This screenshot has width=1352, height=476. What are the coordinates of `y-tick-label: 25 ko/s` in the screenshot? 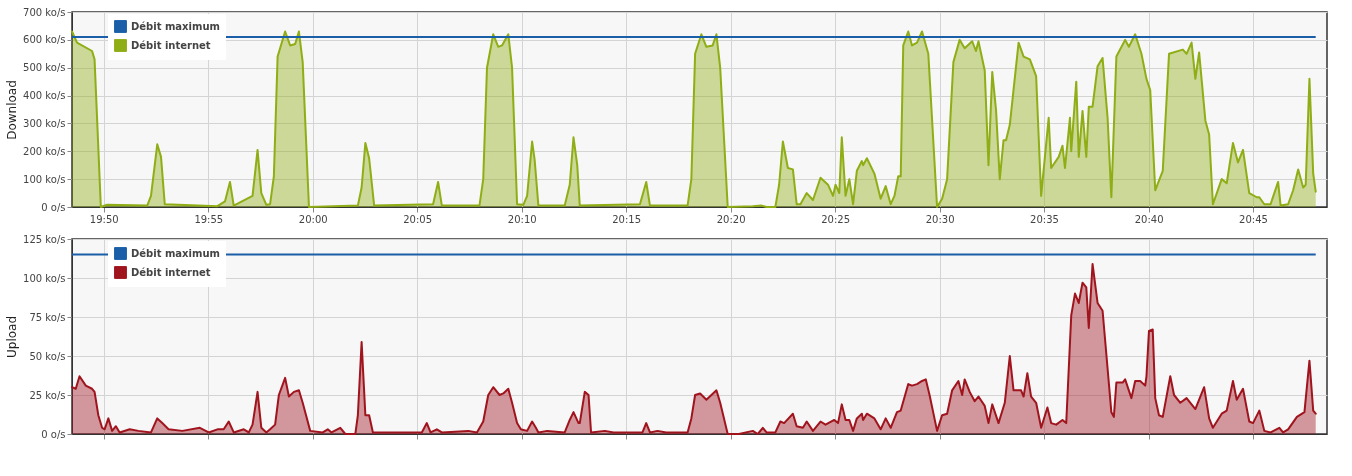 It's located at (47, 395).